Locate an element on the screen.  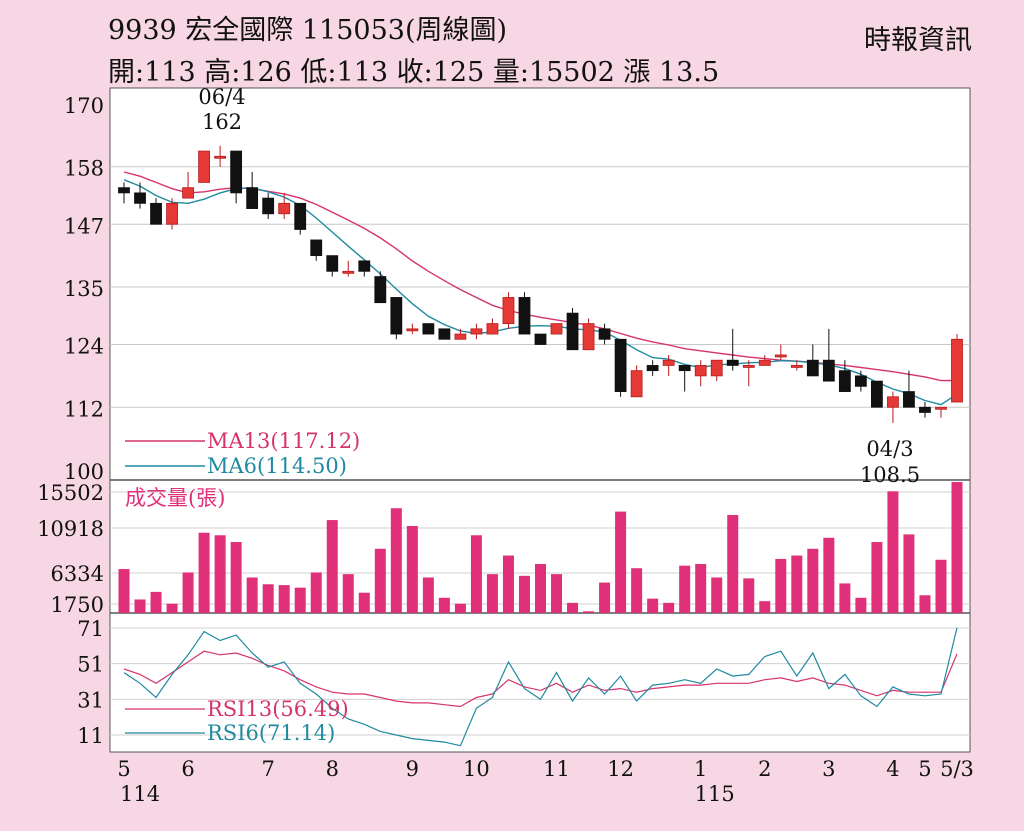
price-tick-label: 112 is located at coordinates (84, 409).